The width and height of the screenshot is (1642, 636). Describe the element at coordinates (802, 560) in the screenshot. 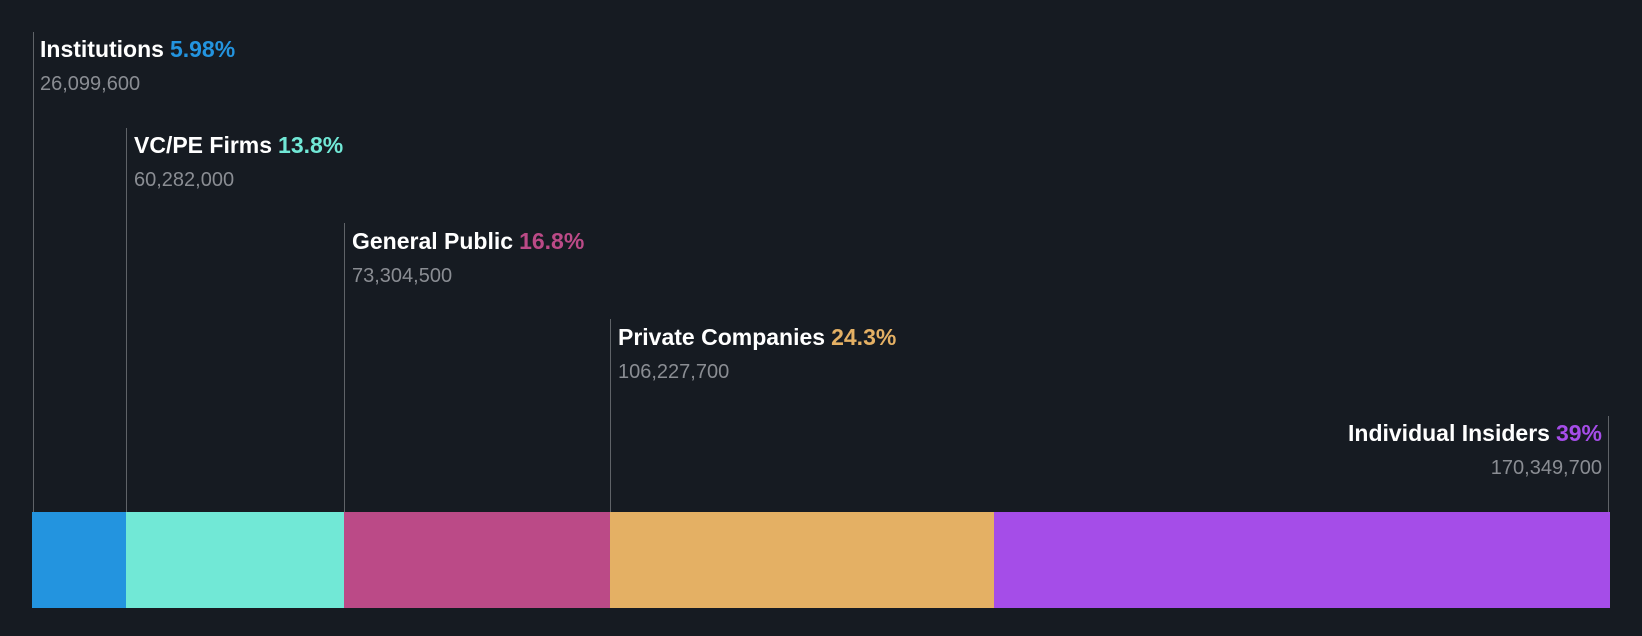

I see `segment-private-companies` at that location.